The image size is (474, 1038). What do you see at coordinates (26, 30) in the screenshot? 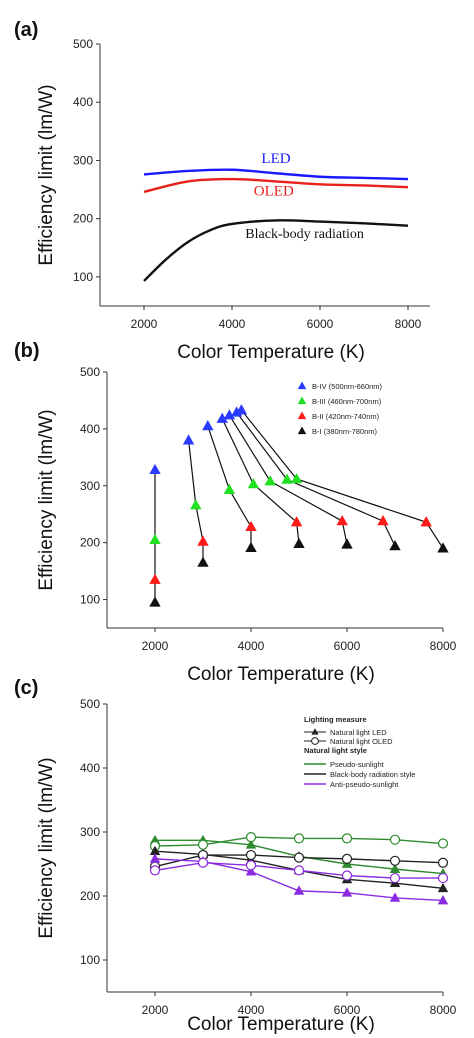
I see `panel-label: (a)` at bounding box center [26, 30].